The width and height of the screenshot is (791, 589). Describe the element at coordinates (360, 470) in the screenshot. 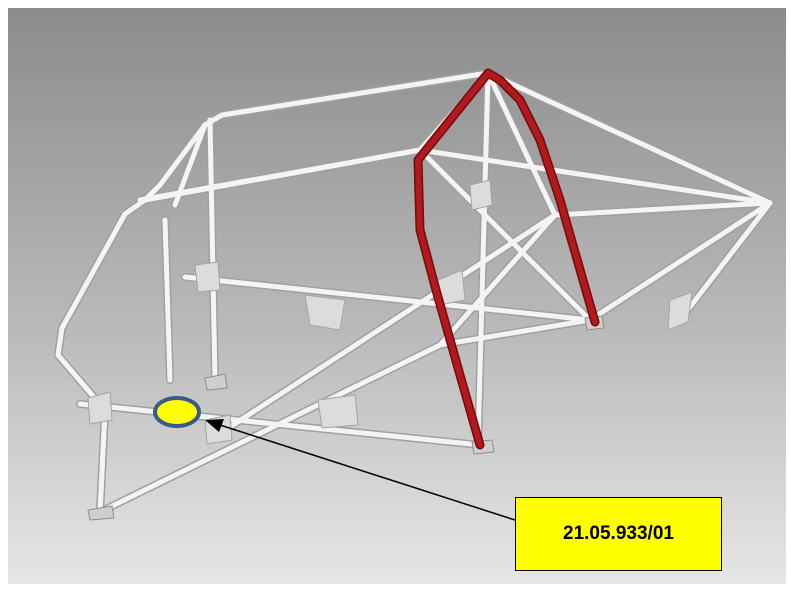

I see `callout-arrow` at that location.